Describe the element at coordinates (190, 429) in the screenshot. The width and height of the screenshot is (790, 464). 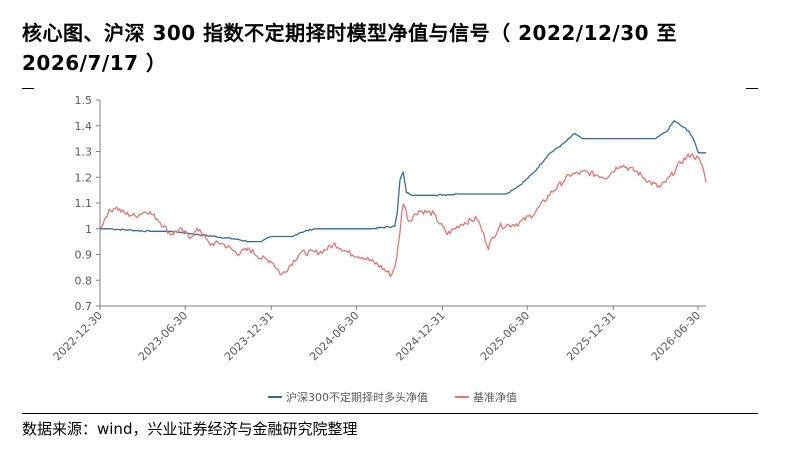
I see `source-note: 数据来源：wind，兴业证券经济与金融研究院整理` at that location.